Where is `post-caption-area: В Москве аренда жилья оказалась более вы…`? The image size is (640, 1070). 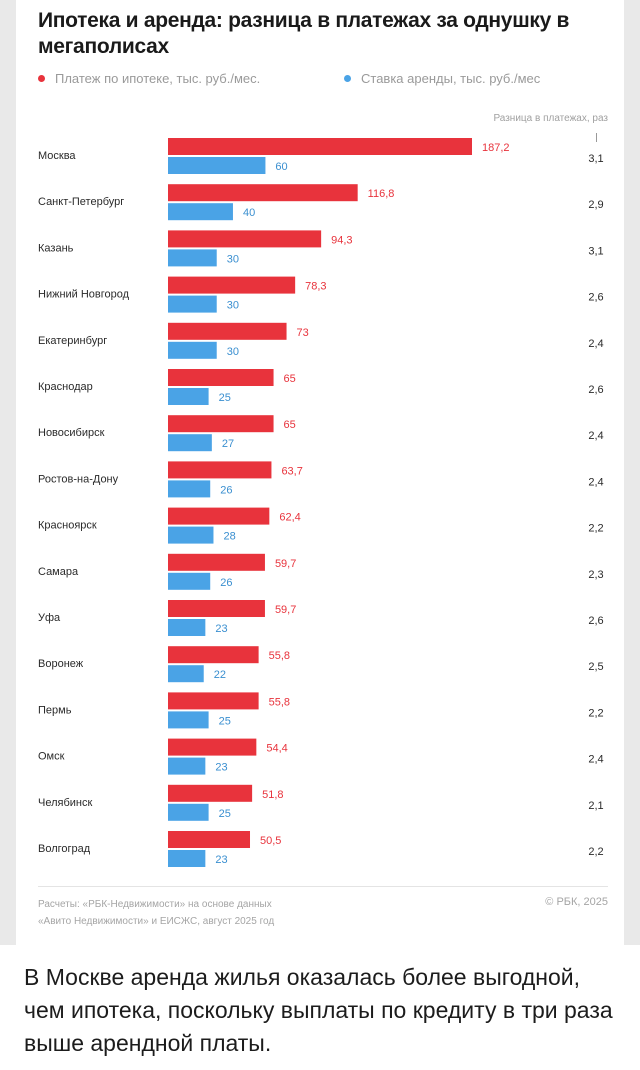 post-caption-area: В Москве аренда жилья оказалась более вы… is located at coordinates (320, 1007).